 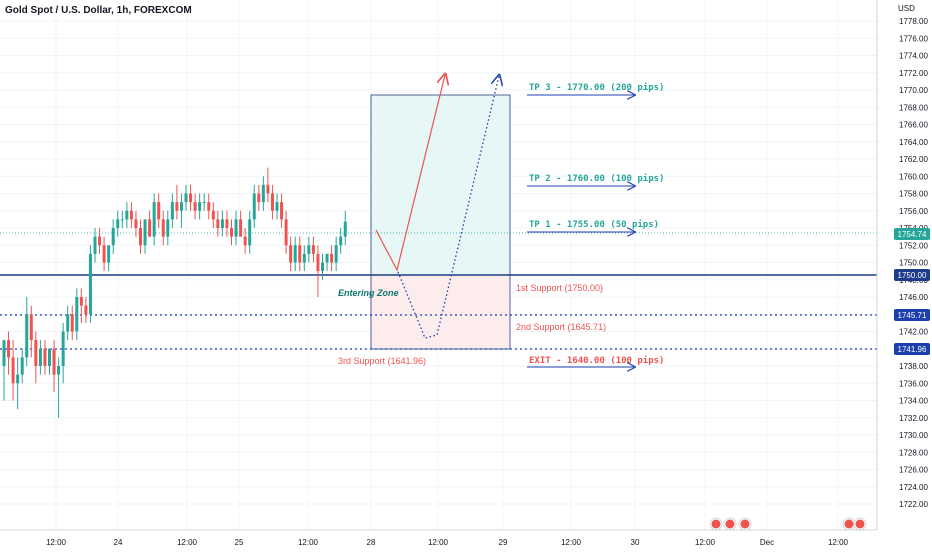 I want to click on time-tick-label: 29, so click(x=503, y=542).